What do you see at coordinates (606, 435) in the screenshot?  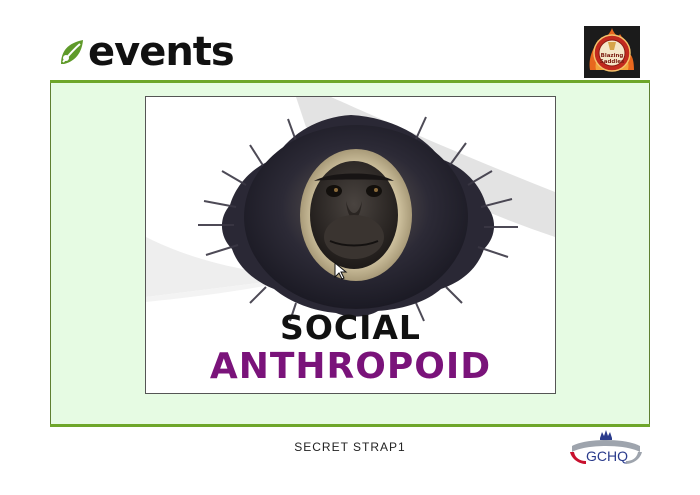 I see `crown-icon` at bounding box center [606, 435].